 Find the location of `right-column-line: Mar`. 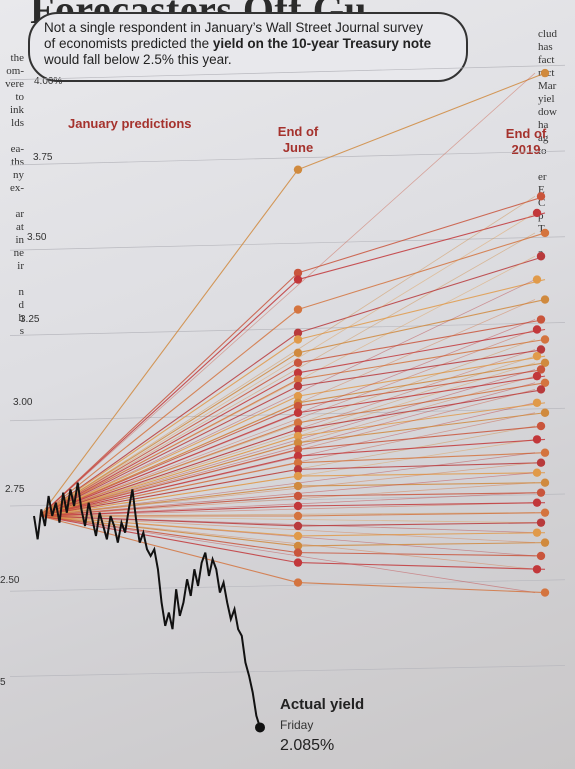

right-column-line: Mar is located at coordinates (547, 86).